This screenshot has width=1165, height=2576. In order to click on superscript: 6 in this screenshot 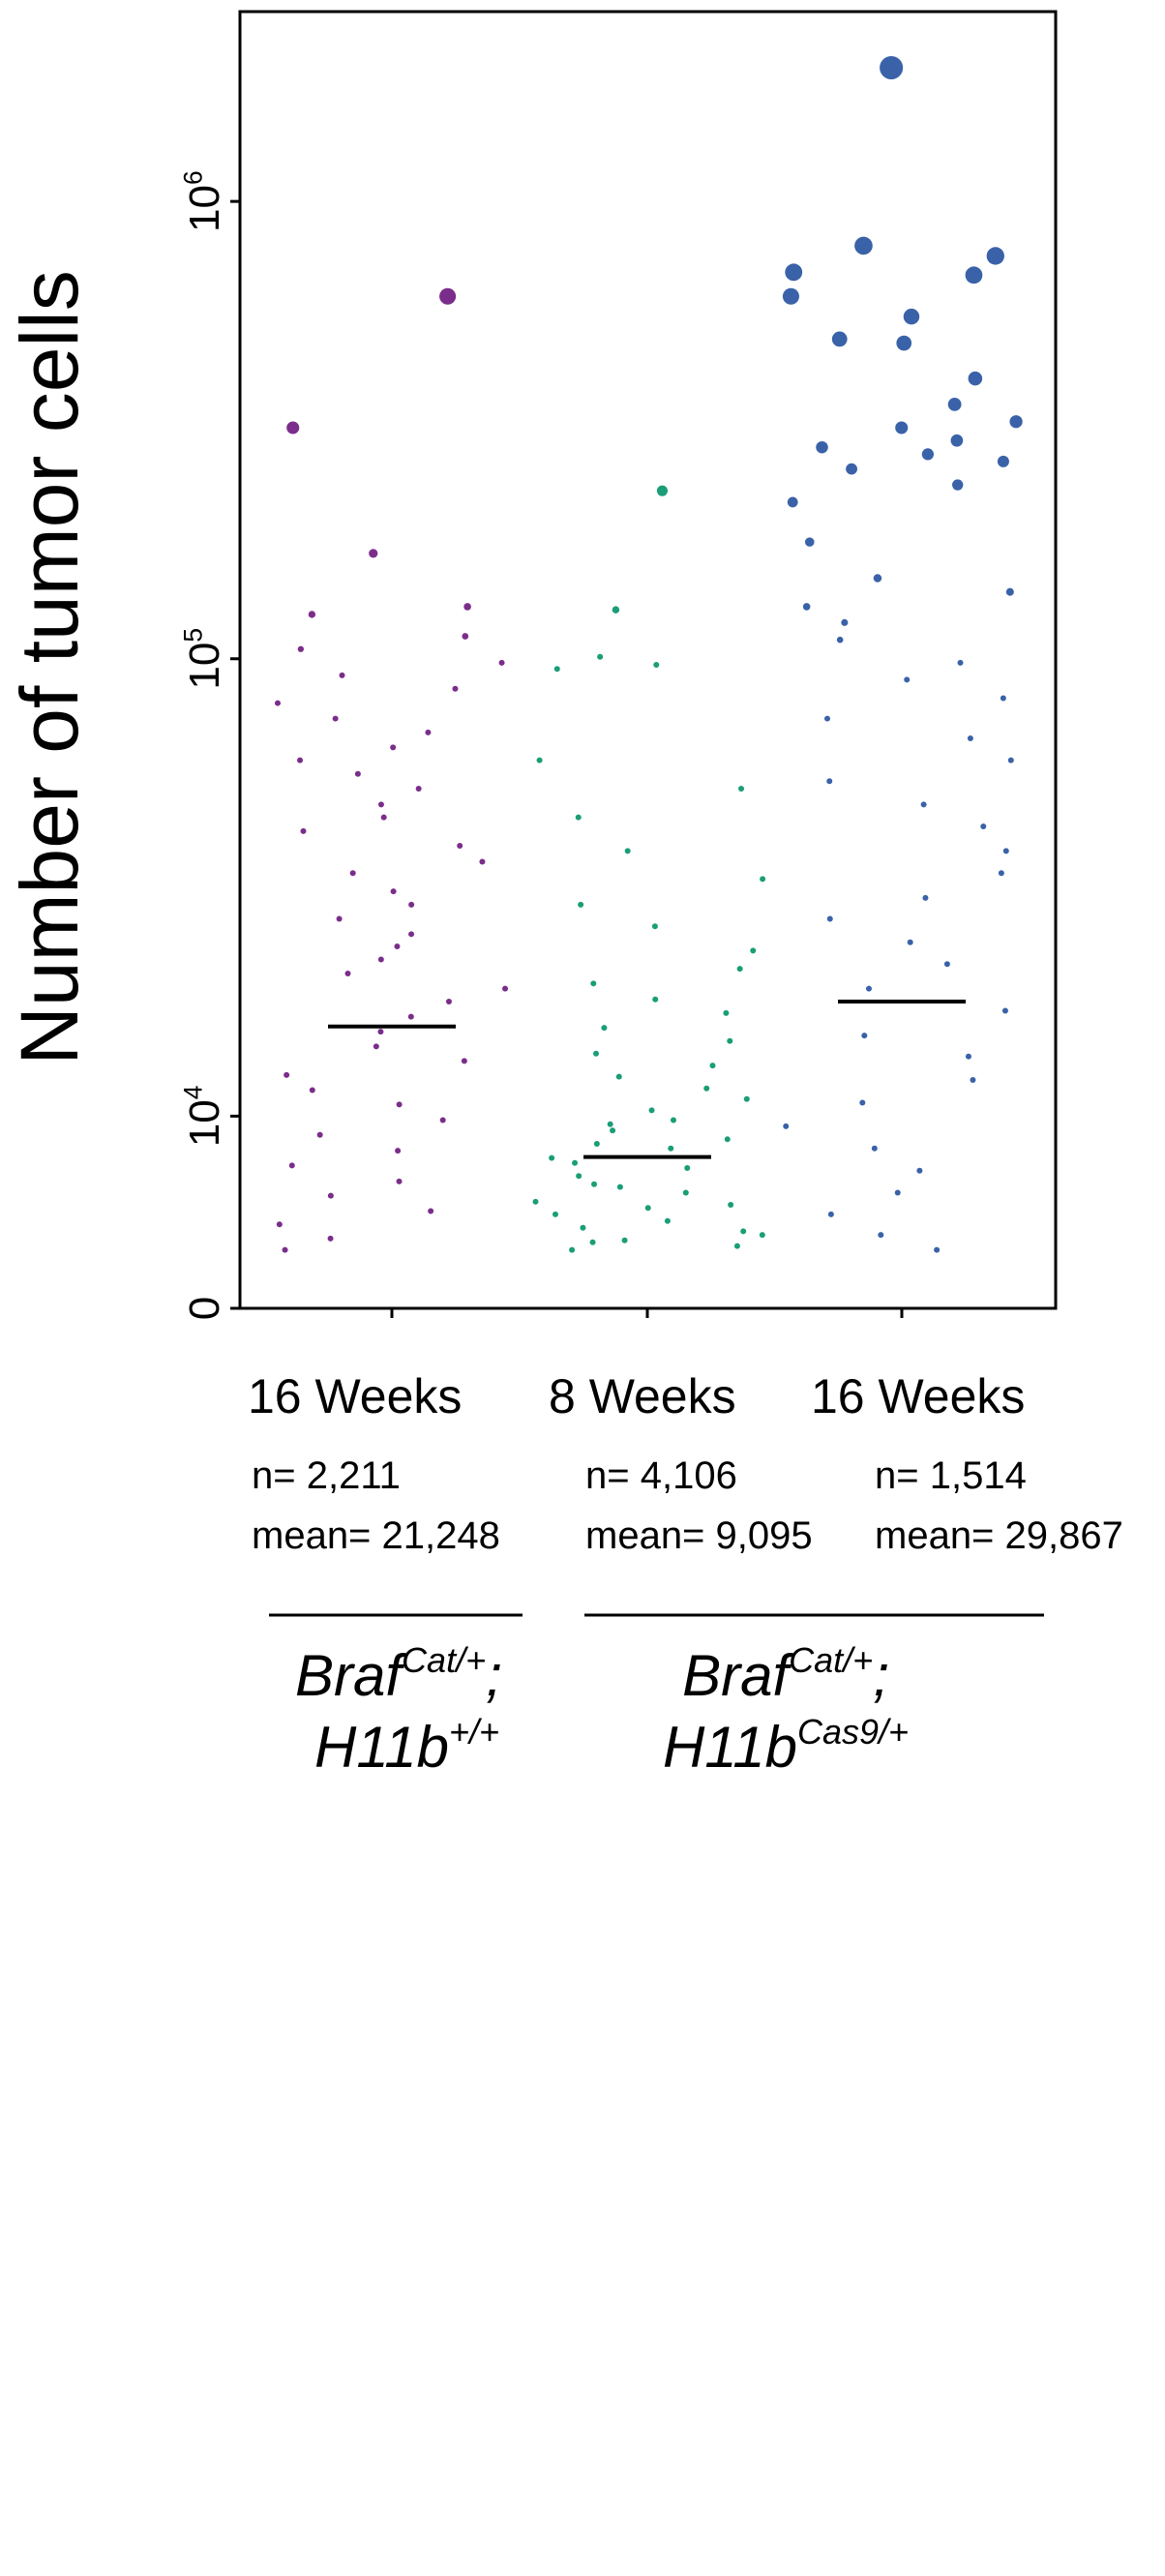, I will do `click(192, 177)`.